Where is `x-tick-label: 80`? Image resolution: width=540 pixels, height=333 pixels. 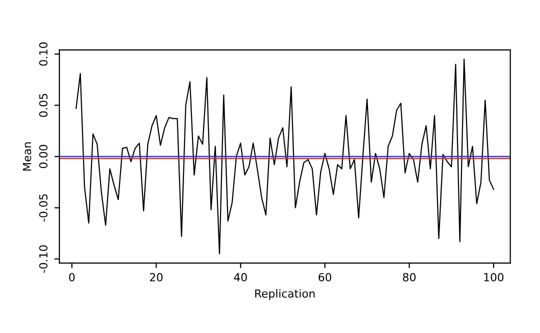 x-tick-label: 80 is located at coordinates (409, 277).